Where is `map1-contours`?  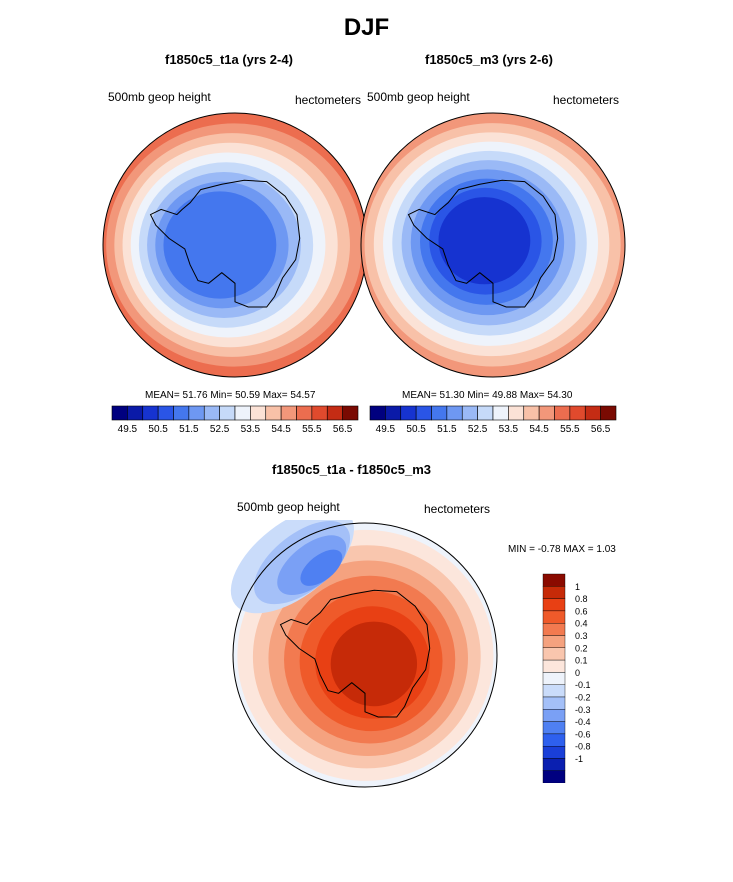 map1-contours is located at coordinates (235, 245).